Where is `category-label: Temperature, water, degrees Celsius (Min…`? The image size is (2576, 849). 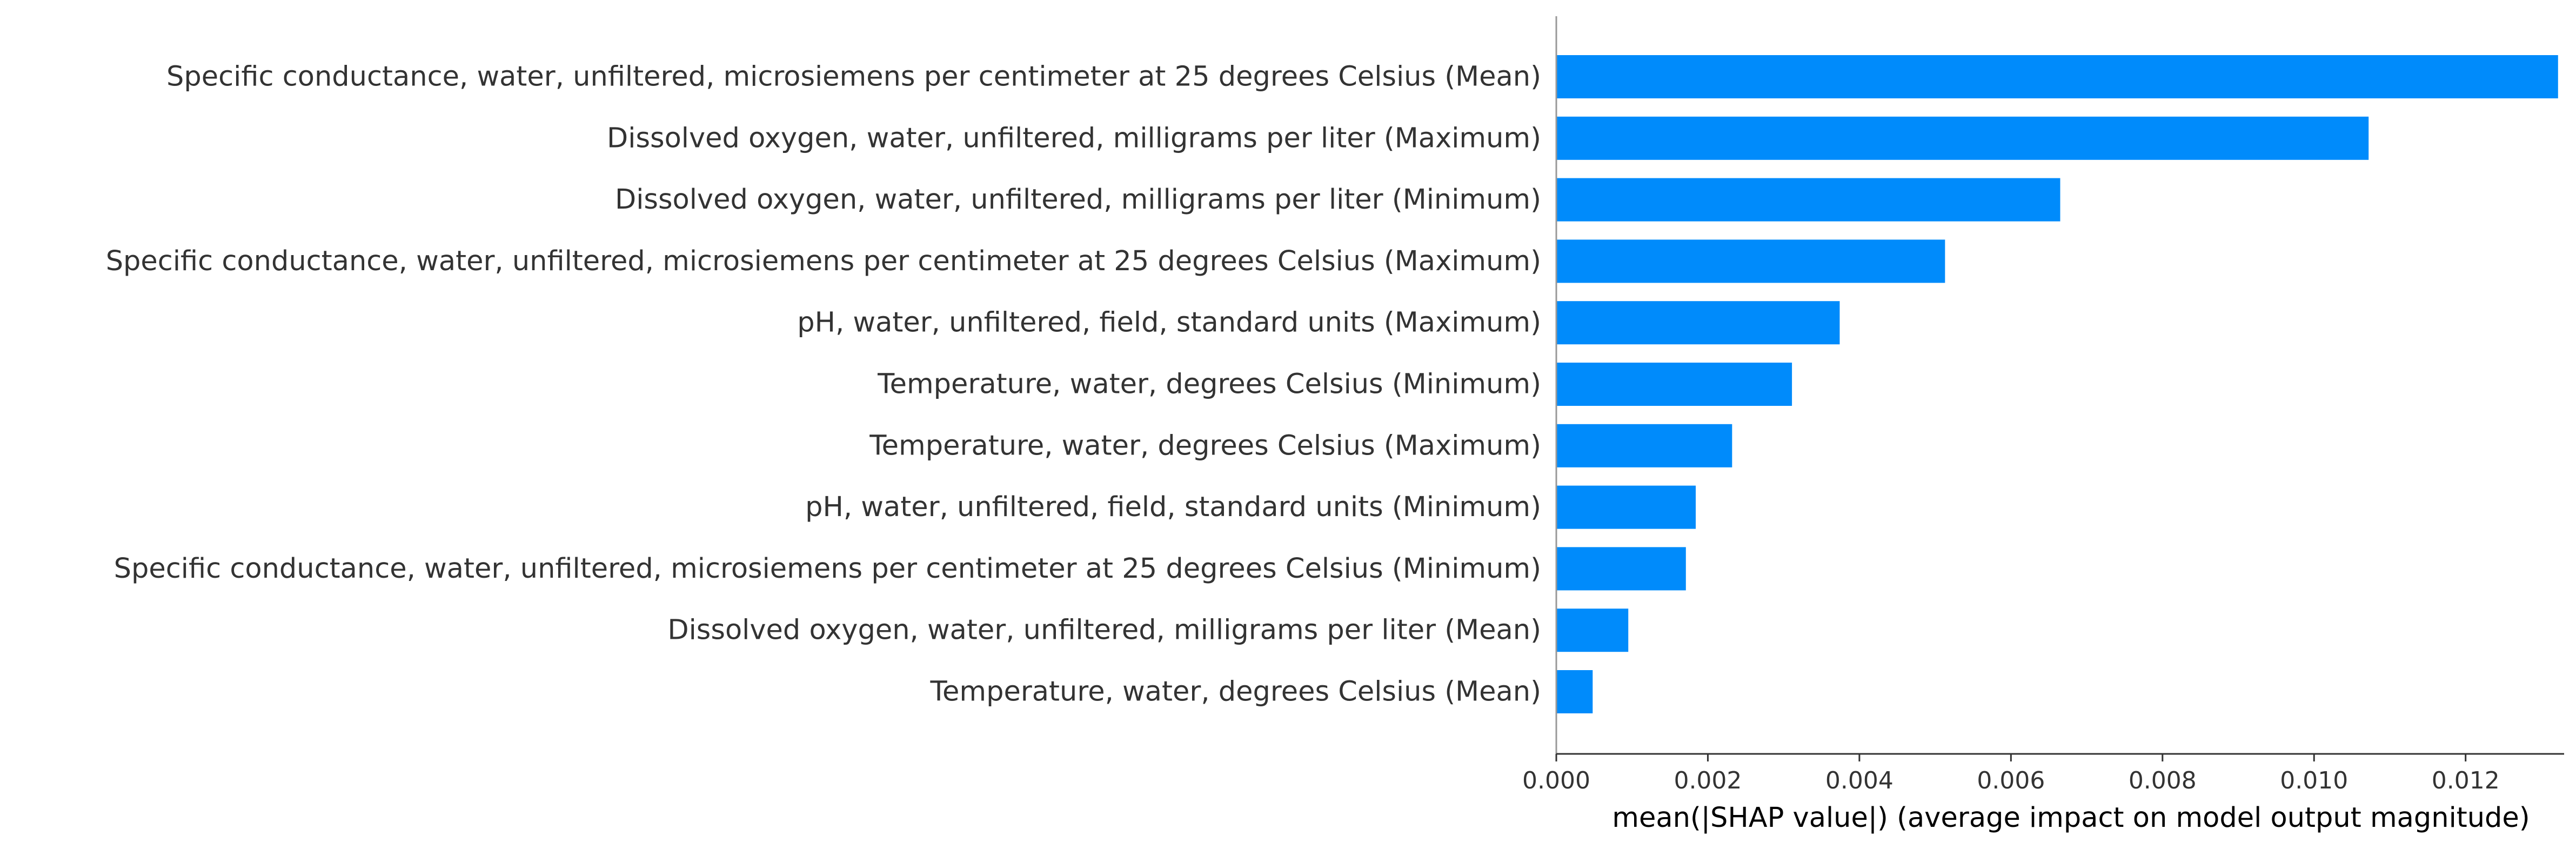
category-label: Temperature, water, degrees Celsius (Min… is located at coordinates (1209, 384).